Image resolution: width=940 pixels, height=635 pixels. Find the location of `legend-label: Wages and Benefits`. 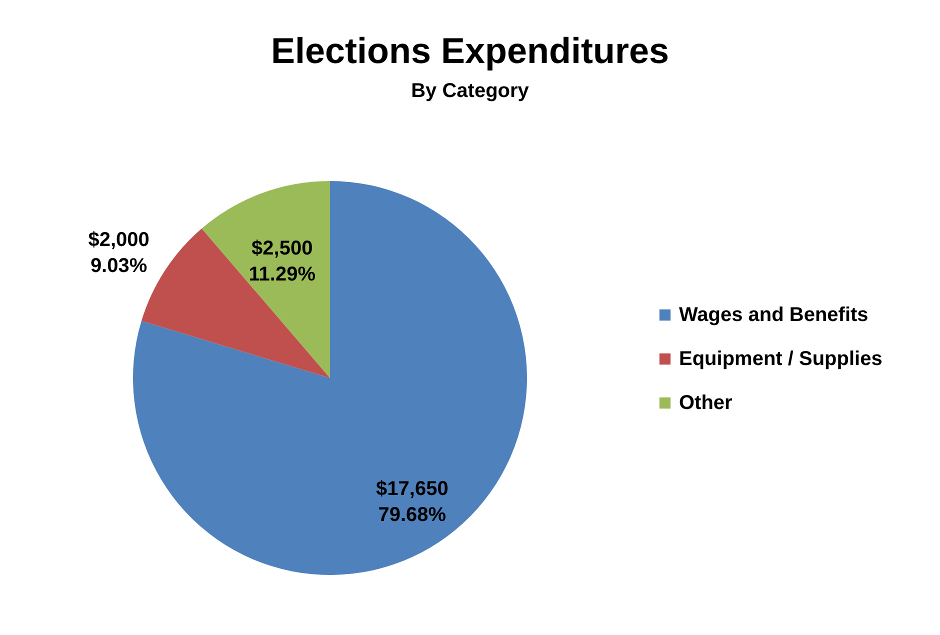

legend-label: Wages and Benefits is located at coordinates (773, 315).